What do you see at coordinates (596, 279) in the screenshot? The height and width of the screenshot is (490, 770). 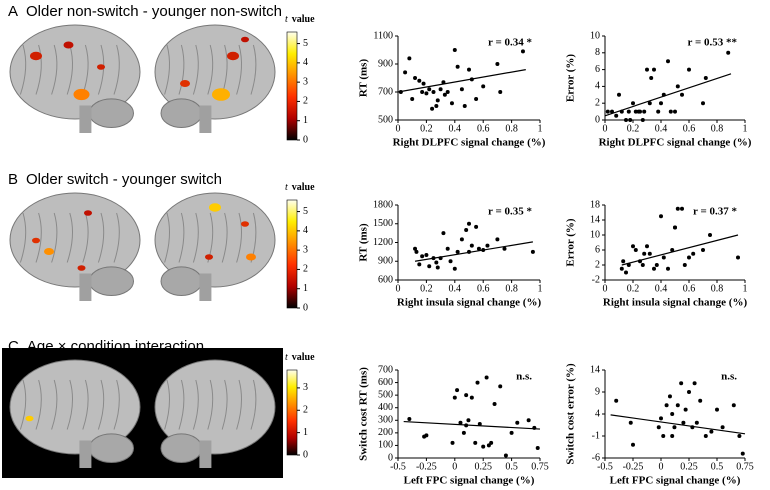 I see `y-tick-label: -2` at bounding box center [596, 279].